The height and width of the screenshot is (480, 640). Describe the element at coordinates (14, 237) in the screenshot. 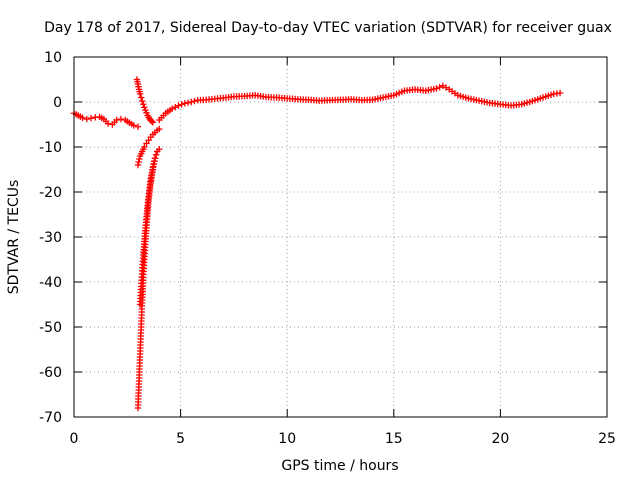

I see `y-axis-label: SDTVAR / TECUs` at that location.